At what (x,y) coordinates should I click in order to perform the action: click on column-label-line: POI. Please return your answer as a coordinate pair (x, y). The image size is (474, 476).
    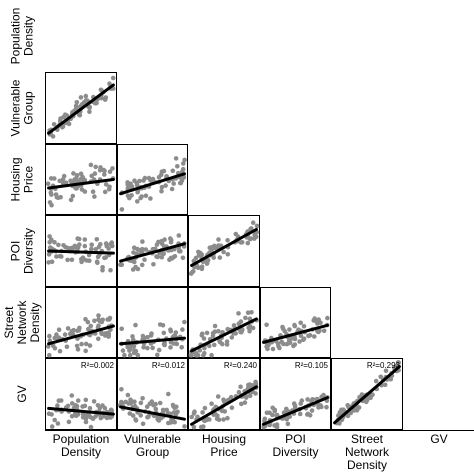
    Looking at the image, I should click on (295, 439).